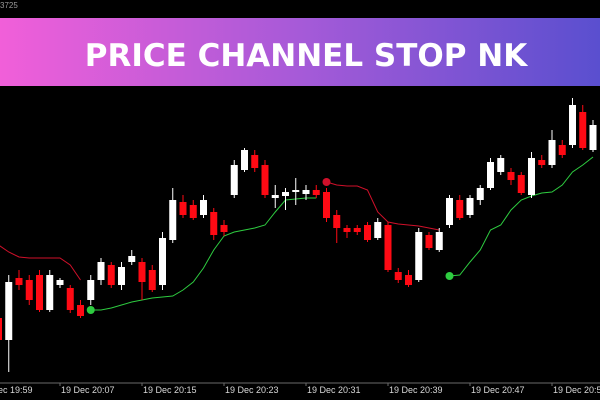 The image size is (600, 400). What do you see at coordinates (88, 390) in the screenshot?
I see `x-tick-label: 19 Dec 20:07` at bounding box center [88, 390].